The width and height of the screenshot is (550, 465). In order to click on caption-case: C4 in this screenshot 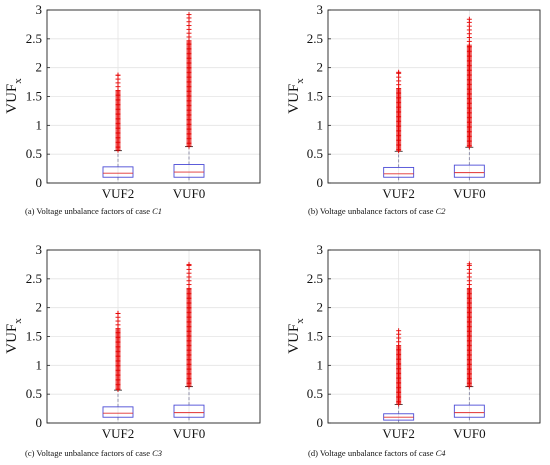, I will do `click(441, 453)`.